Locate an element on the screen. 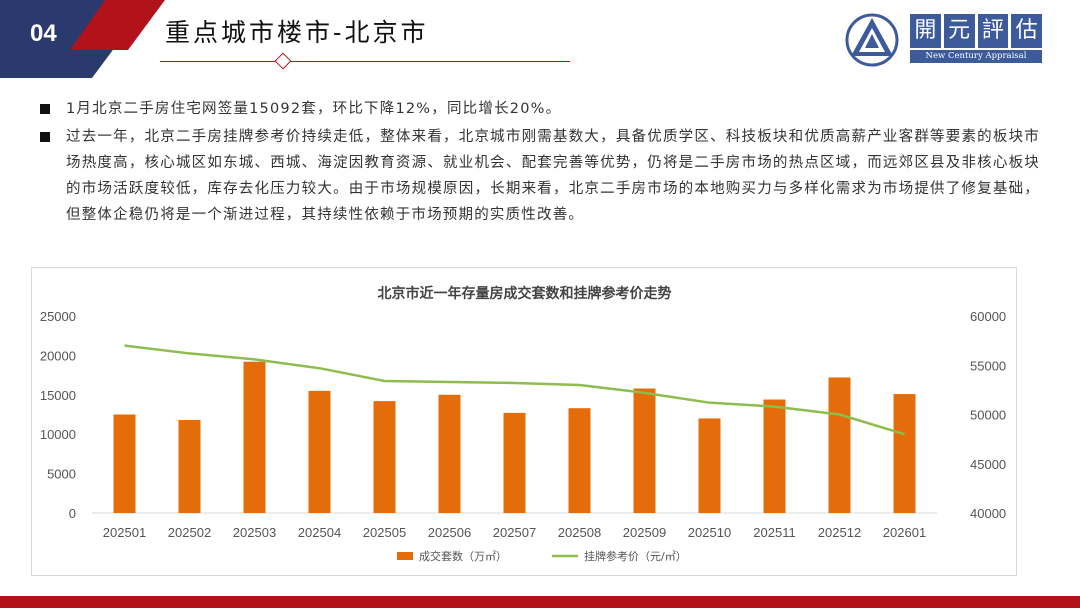  y-left-tick-label: 10000 is located at coordinates (58, 434).